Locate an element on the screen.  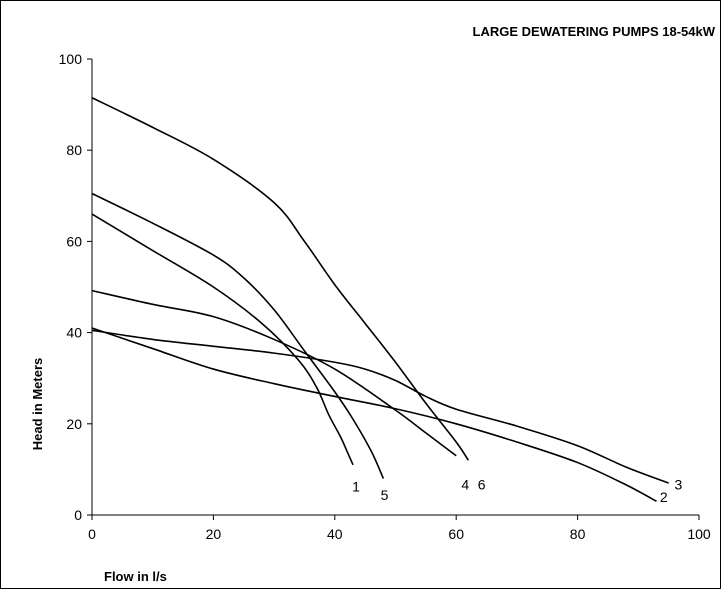
curve-label-4: 4 is located at coordinates (465, 484).